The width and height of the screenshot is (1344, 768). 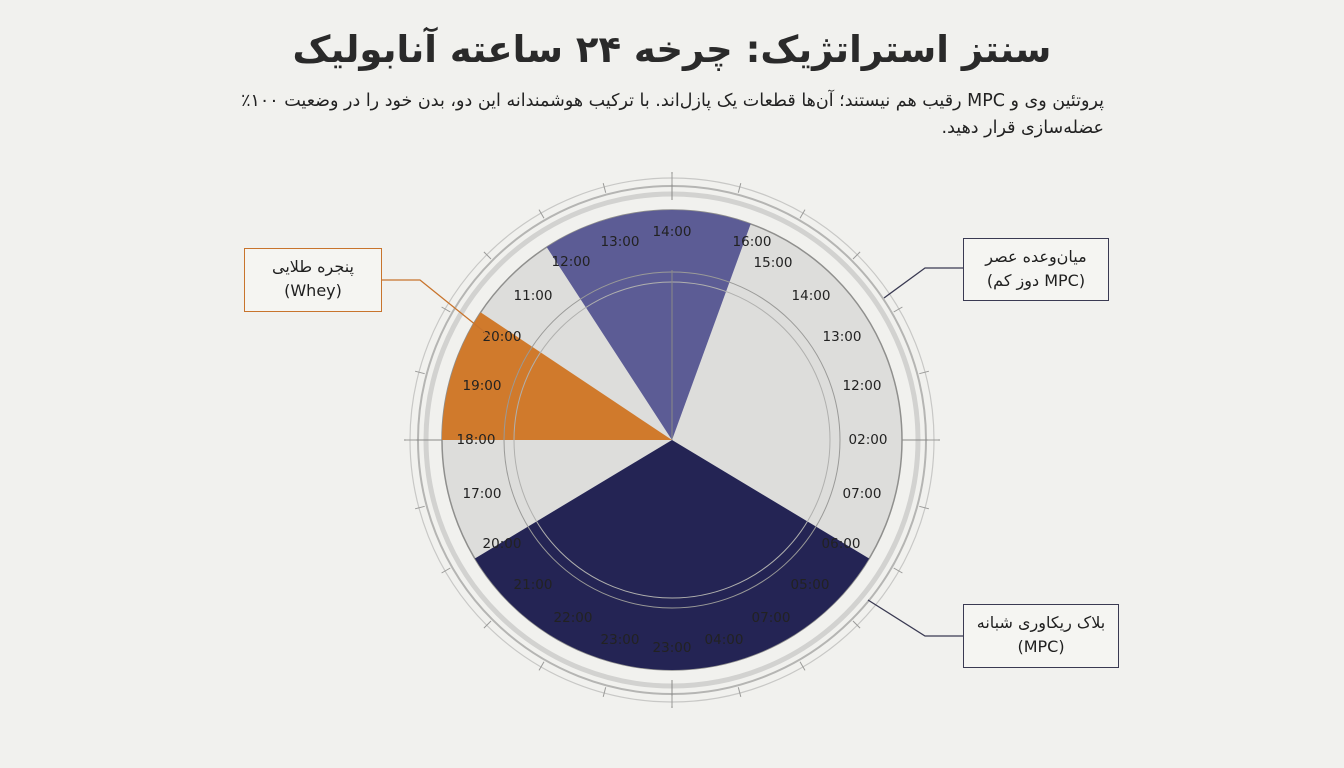 I want to click on leader-night, so click(x=915, y=618).